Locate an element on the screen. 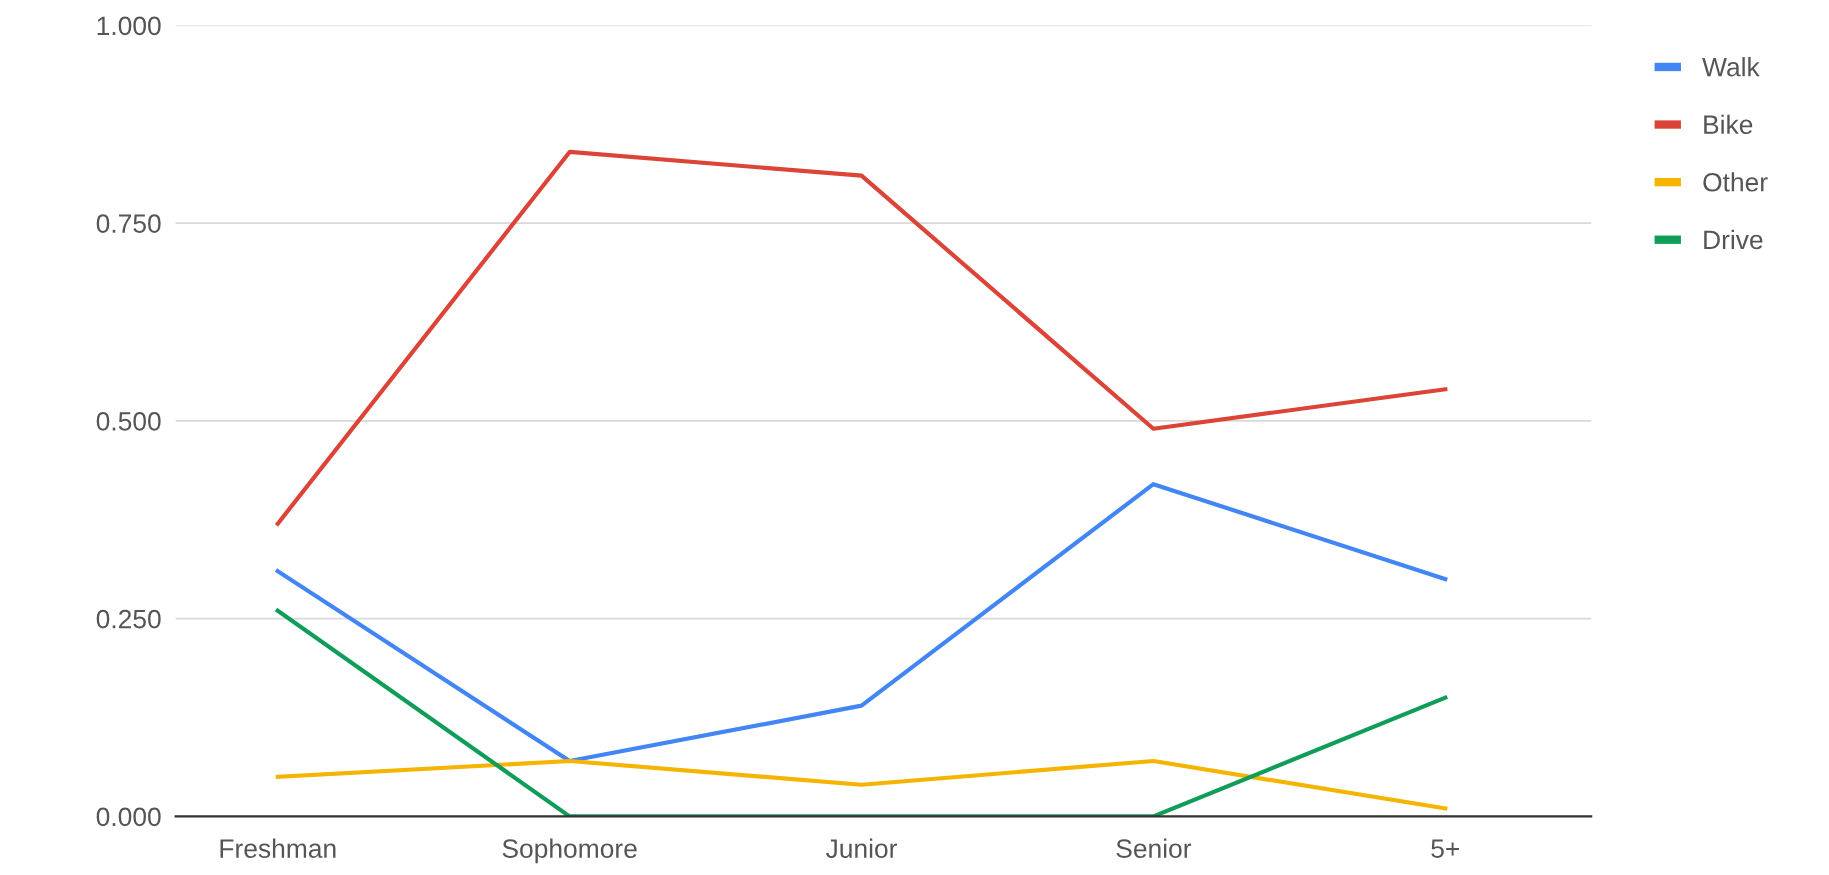  legend-label: Walk is located at coordinates (1731, 67).